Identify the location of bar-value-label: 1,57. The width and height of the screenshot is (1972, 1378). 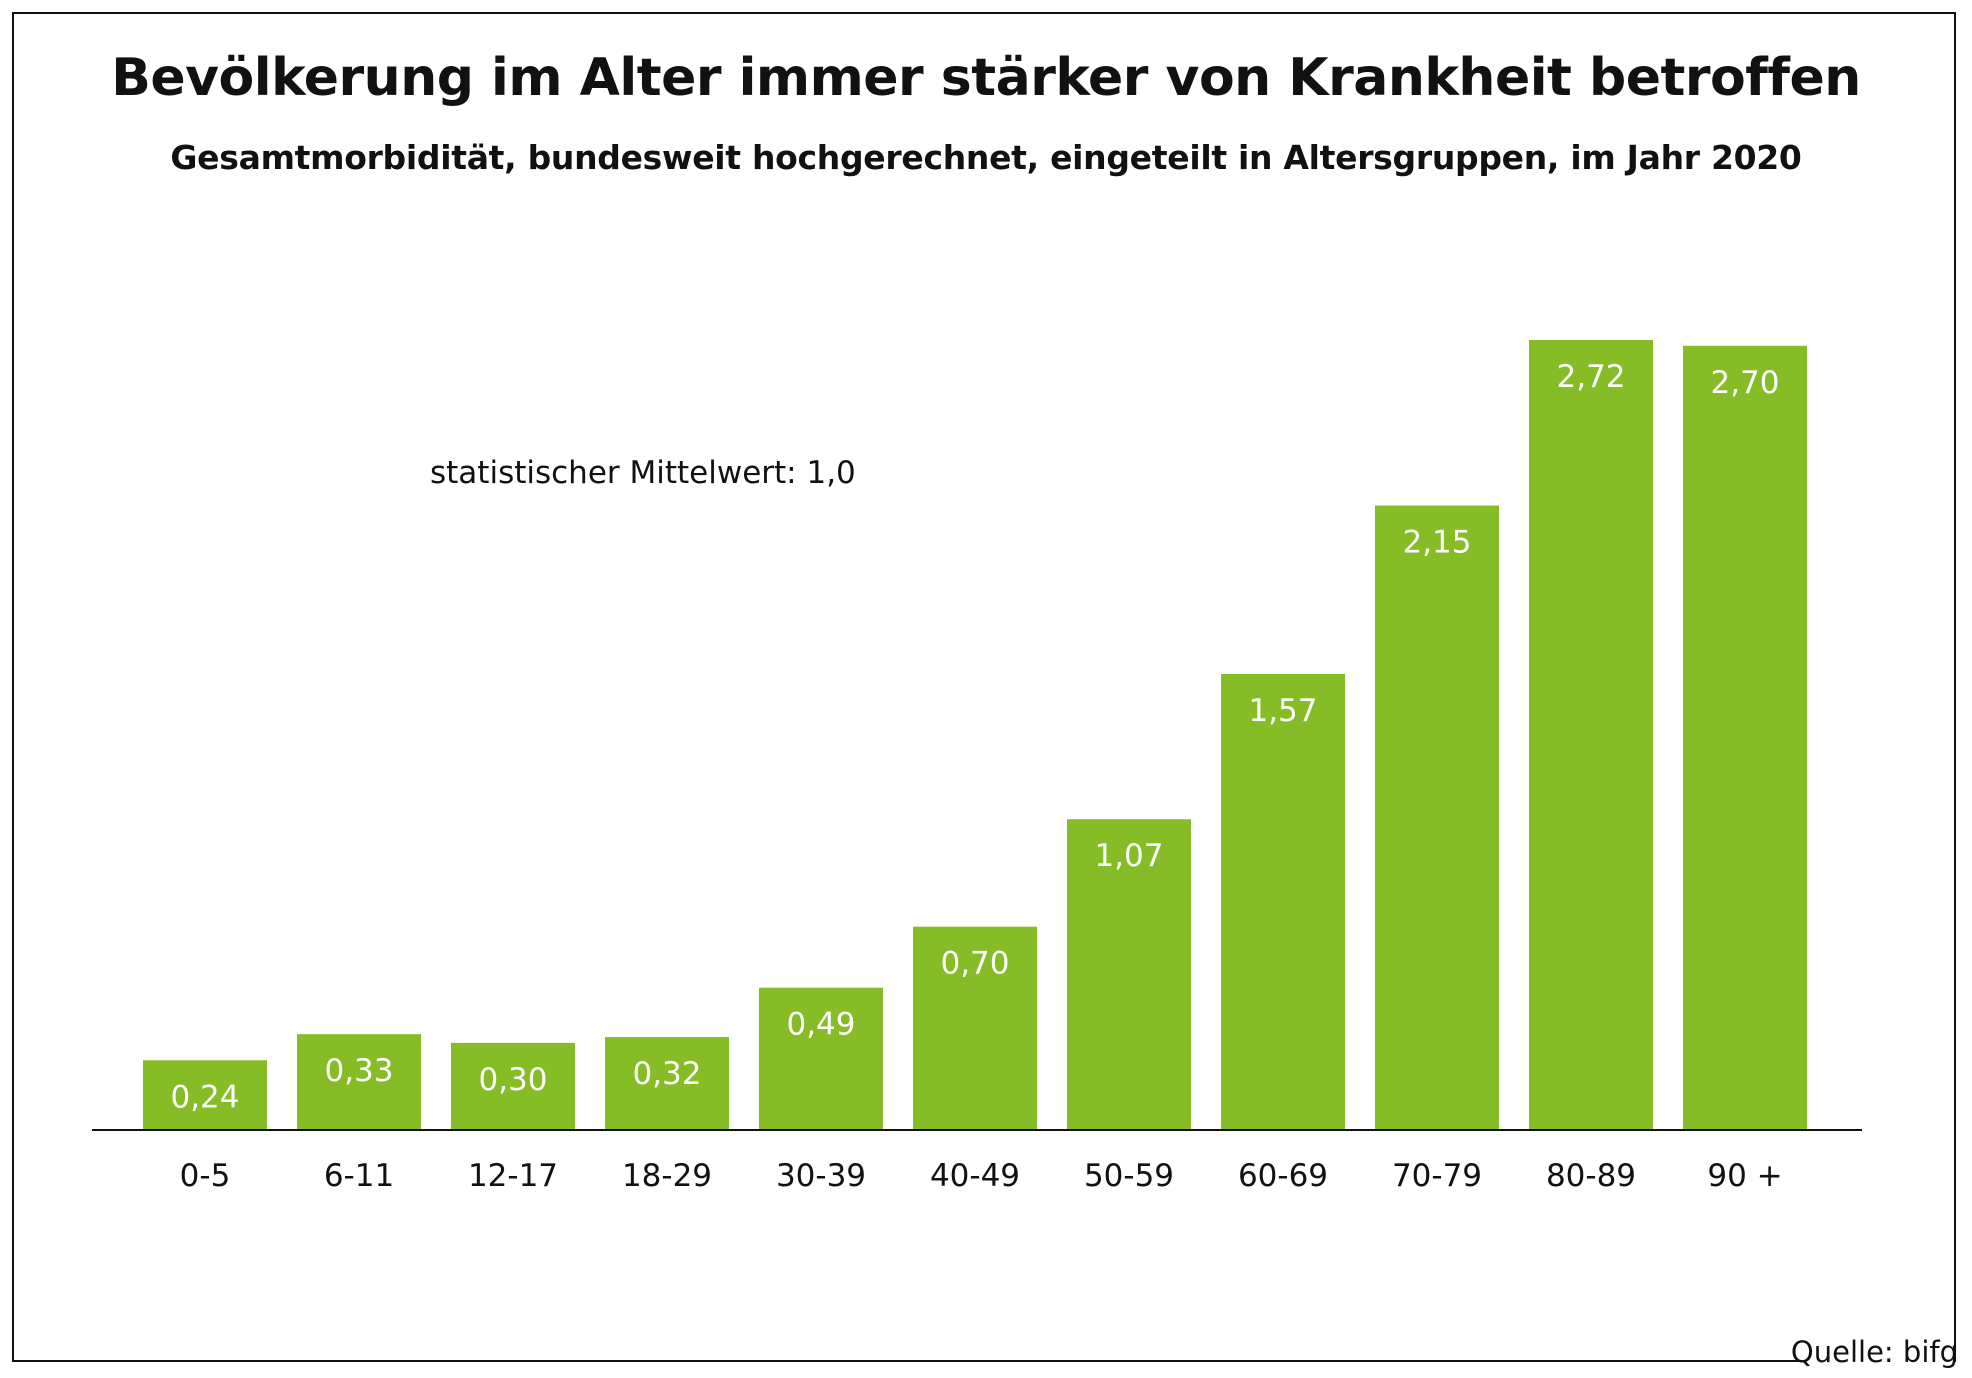
(1282, 711).